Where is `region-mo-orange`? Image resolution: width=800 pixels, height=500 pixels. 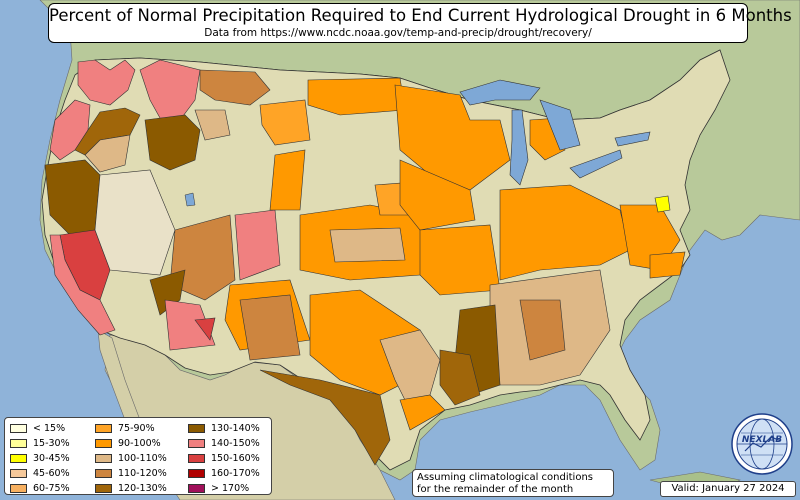 region-mo-orange is located at coordinates (460, 260).